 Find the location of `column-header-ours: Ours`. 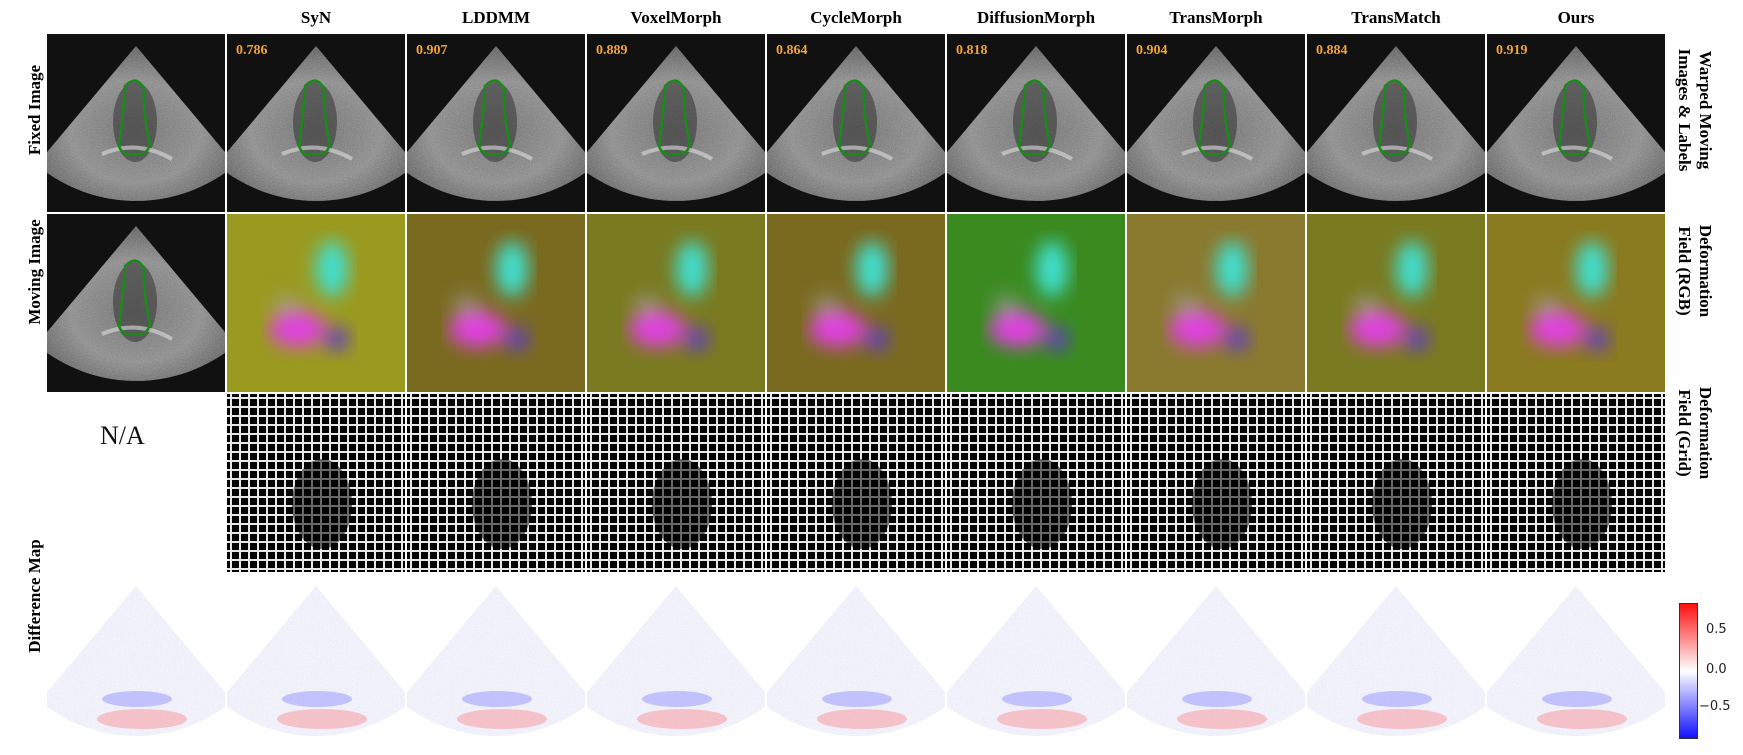

column-header-ours: Ours is located at coordinates (1576, 17).